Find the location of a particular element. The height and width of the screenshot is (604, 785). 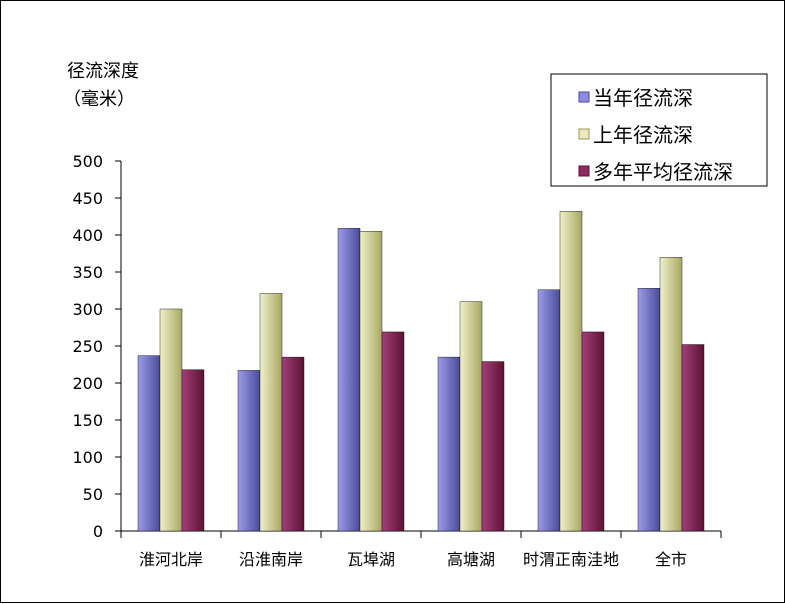

legend: 当年径流深 上年径流深 多年平均径流深 is located at coordinates (659, 130).